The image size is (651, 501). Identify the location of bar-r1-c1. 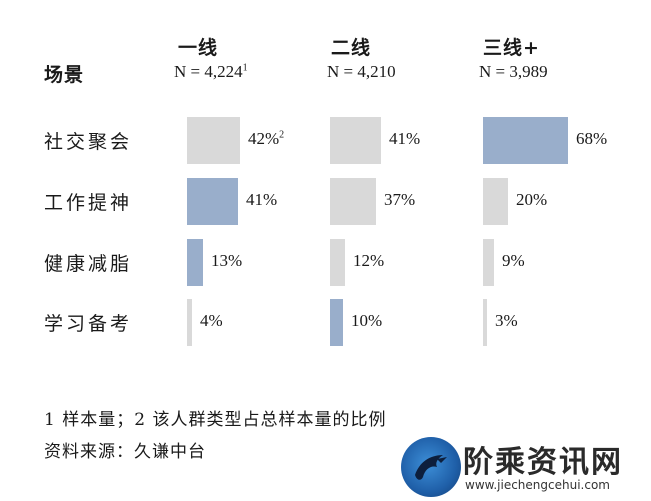
(213, 140).